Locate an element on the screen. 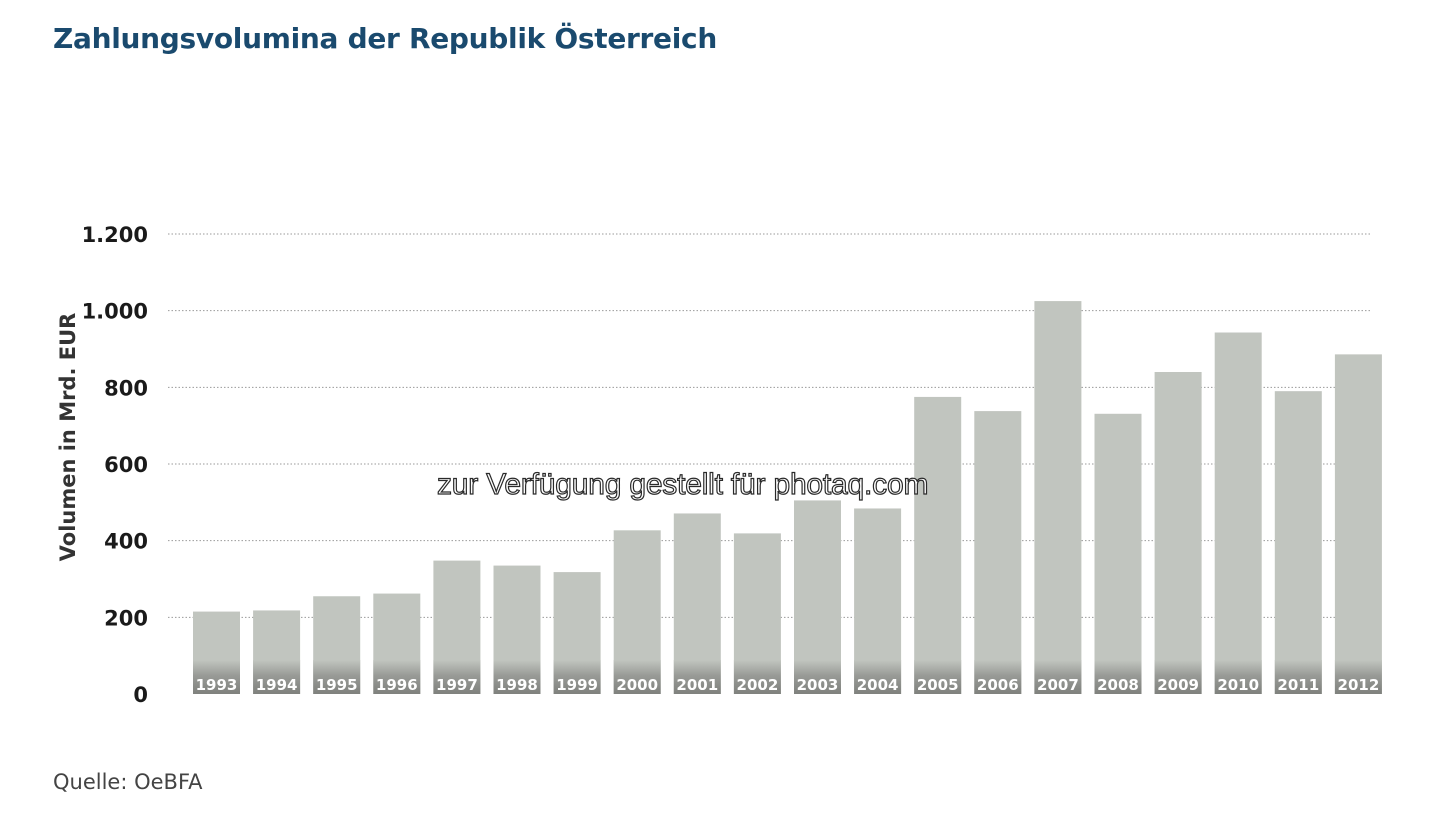 This screenshot has width=1440, height=815. chart-title: Zahlungsvolumina der Republik Österreich is located at coordinates (385, 38).